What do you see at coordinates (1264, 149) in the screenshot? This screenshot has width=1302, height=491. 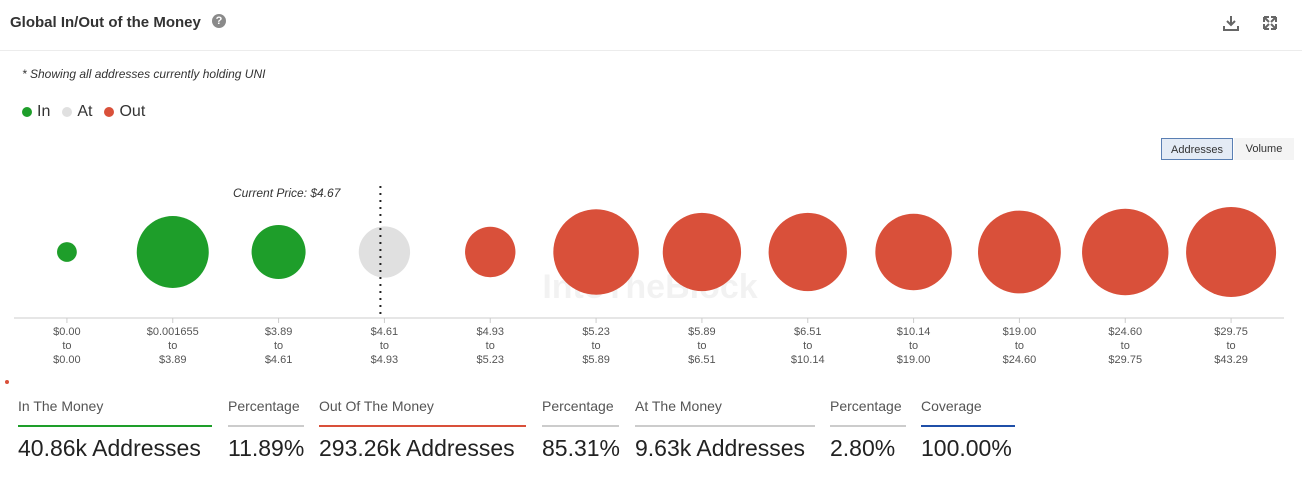 I see `volume-toggle-button: Volume` at bounding box center [1264, 149].